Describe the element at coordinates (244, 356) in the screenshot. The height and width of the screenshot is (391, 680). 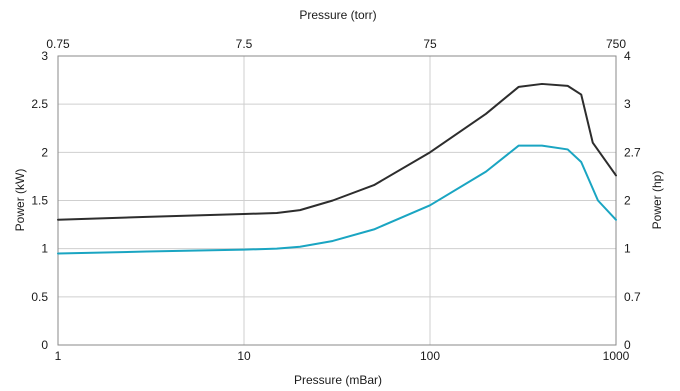
I see `bottom-x-tick-label: 10` at that location.